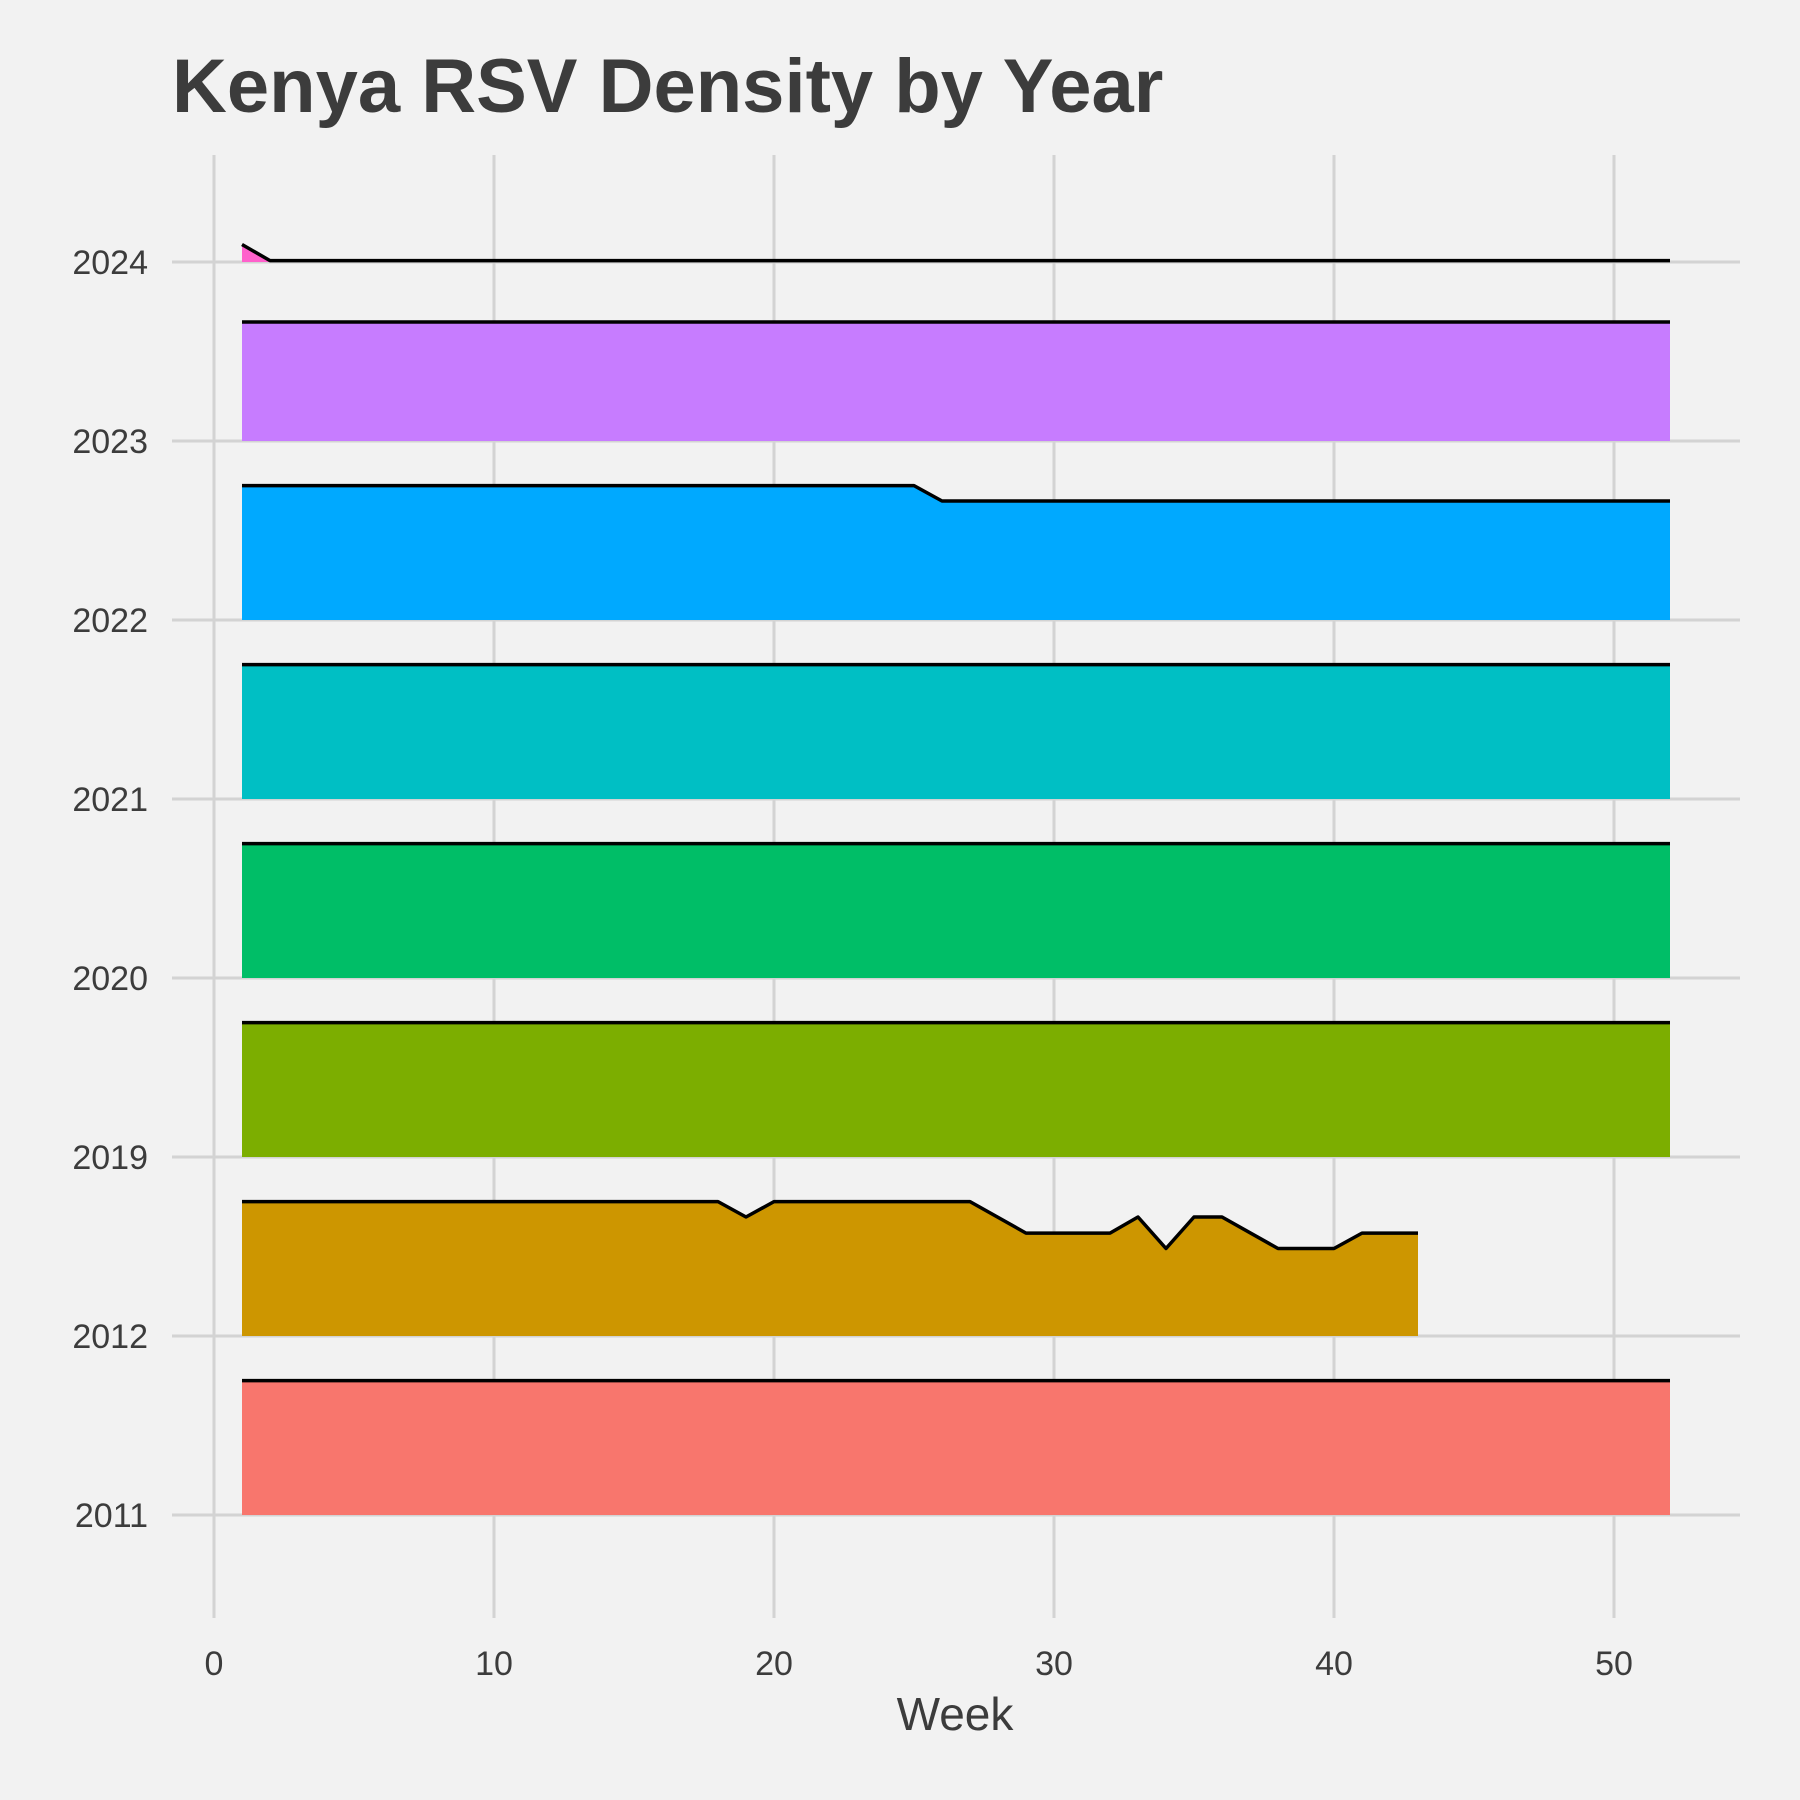 The height and width of the screenshot is (1800, 1800). I want to click on ridge-area-2021, so click(956, 731).